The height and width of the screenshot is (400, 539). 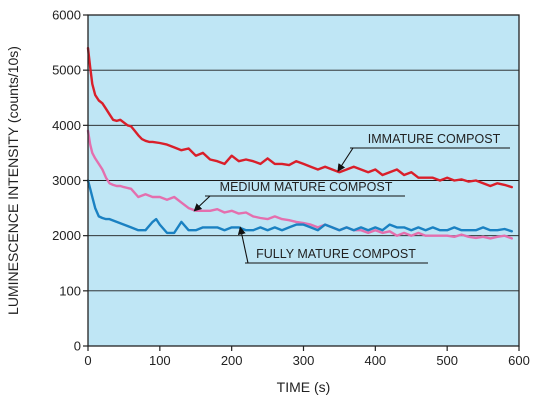 What do you see at coordinates (160, 360) in the screenshot?
I see `x-tick-label-1: 100` at bounding box center [160, 360].